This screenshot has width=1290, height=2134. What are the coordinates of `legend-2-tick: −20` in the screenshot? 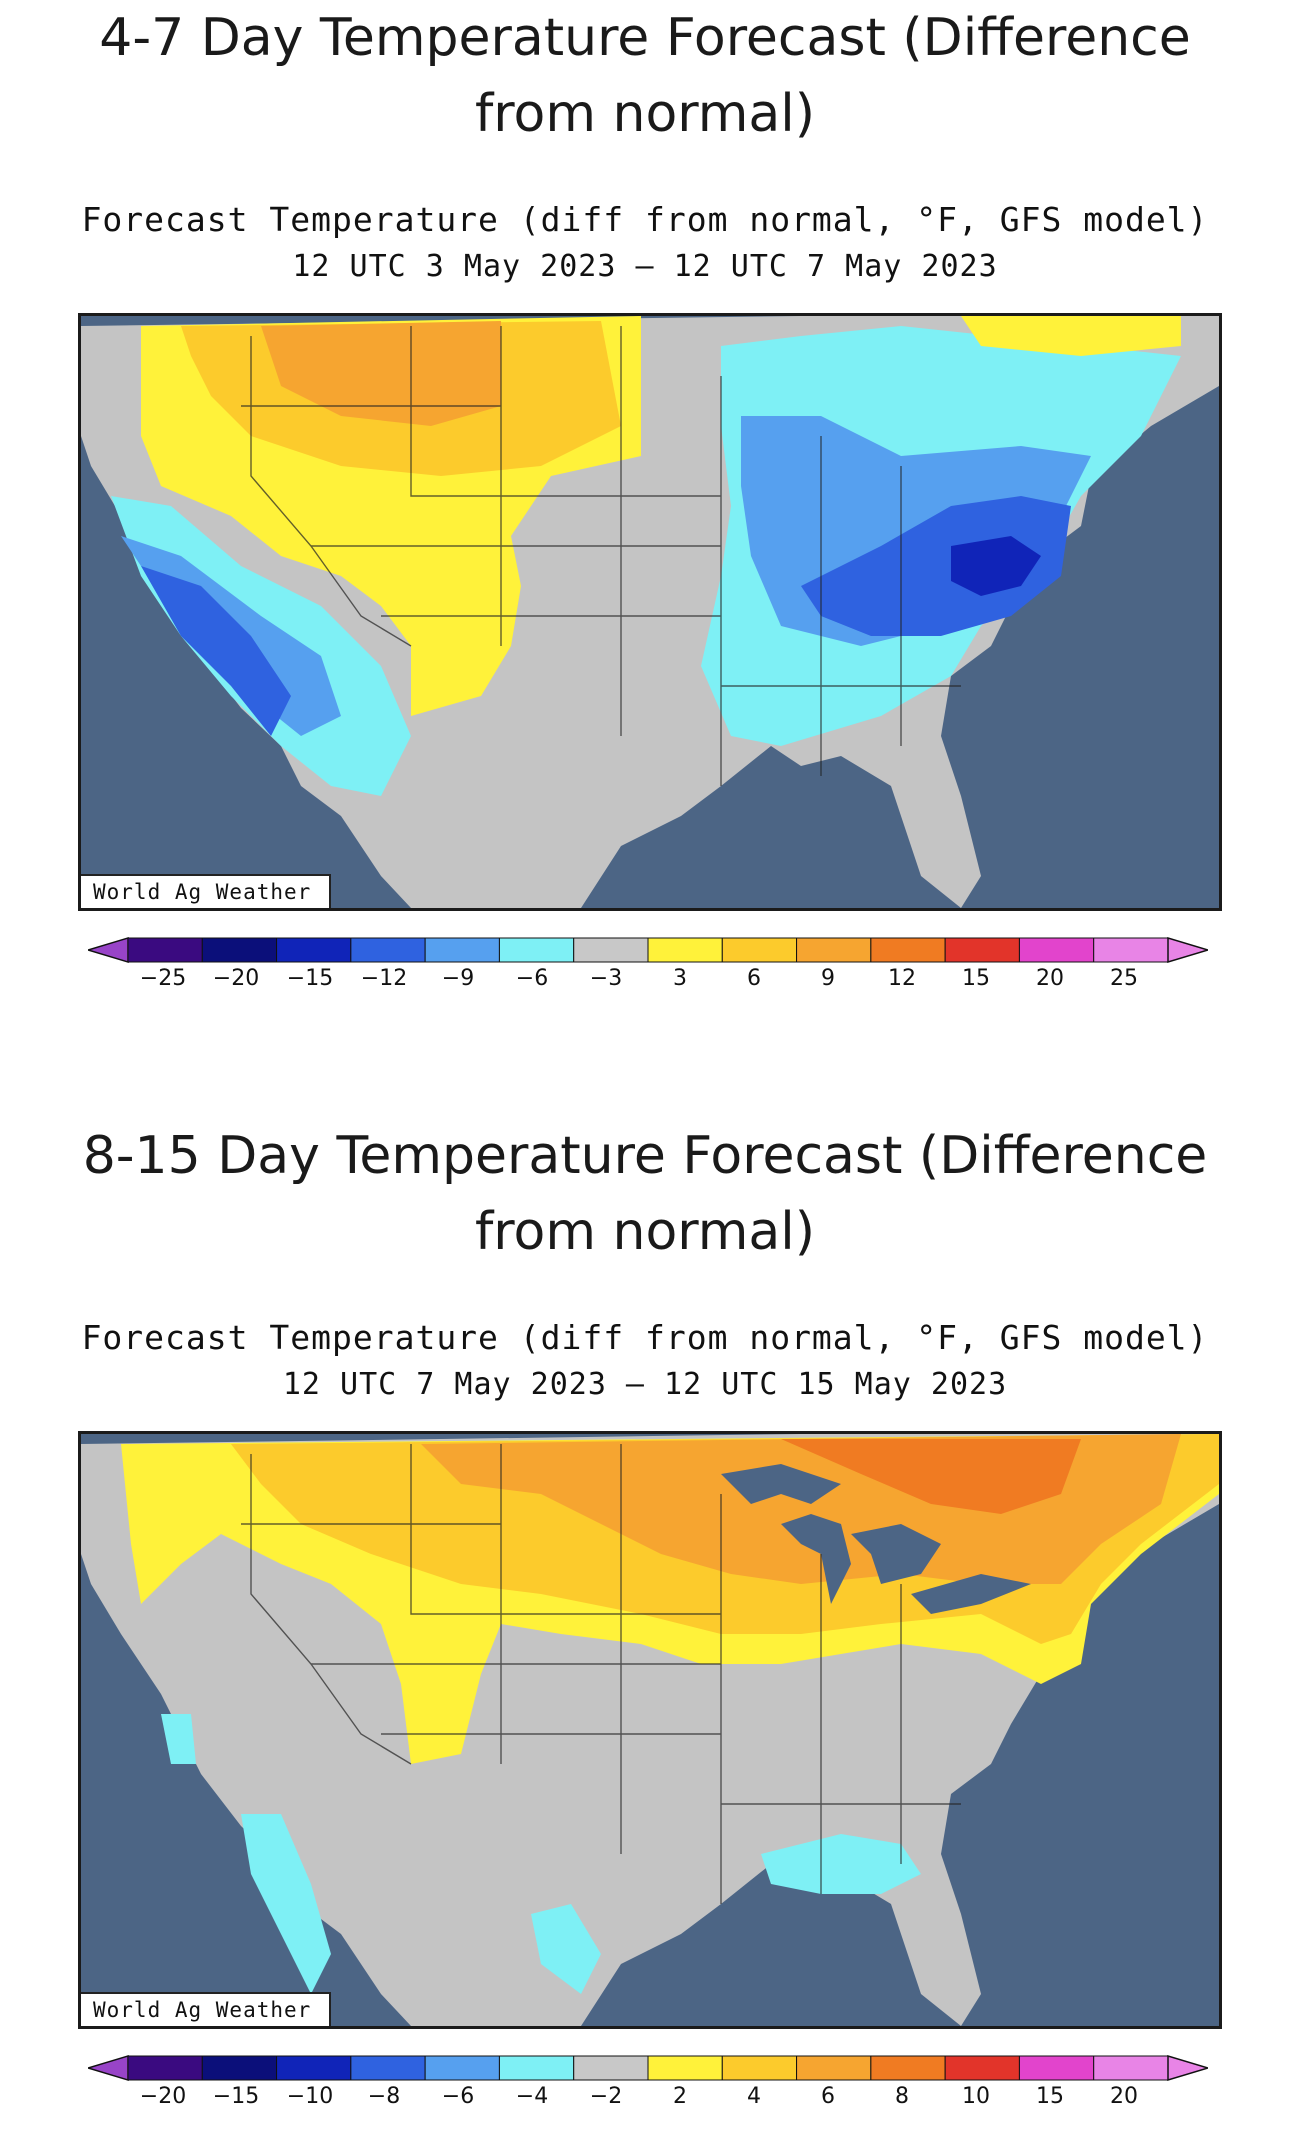 It's located at (163, 2096).